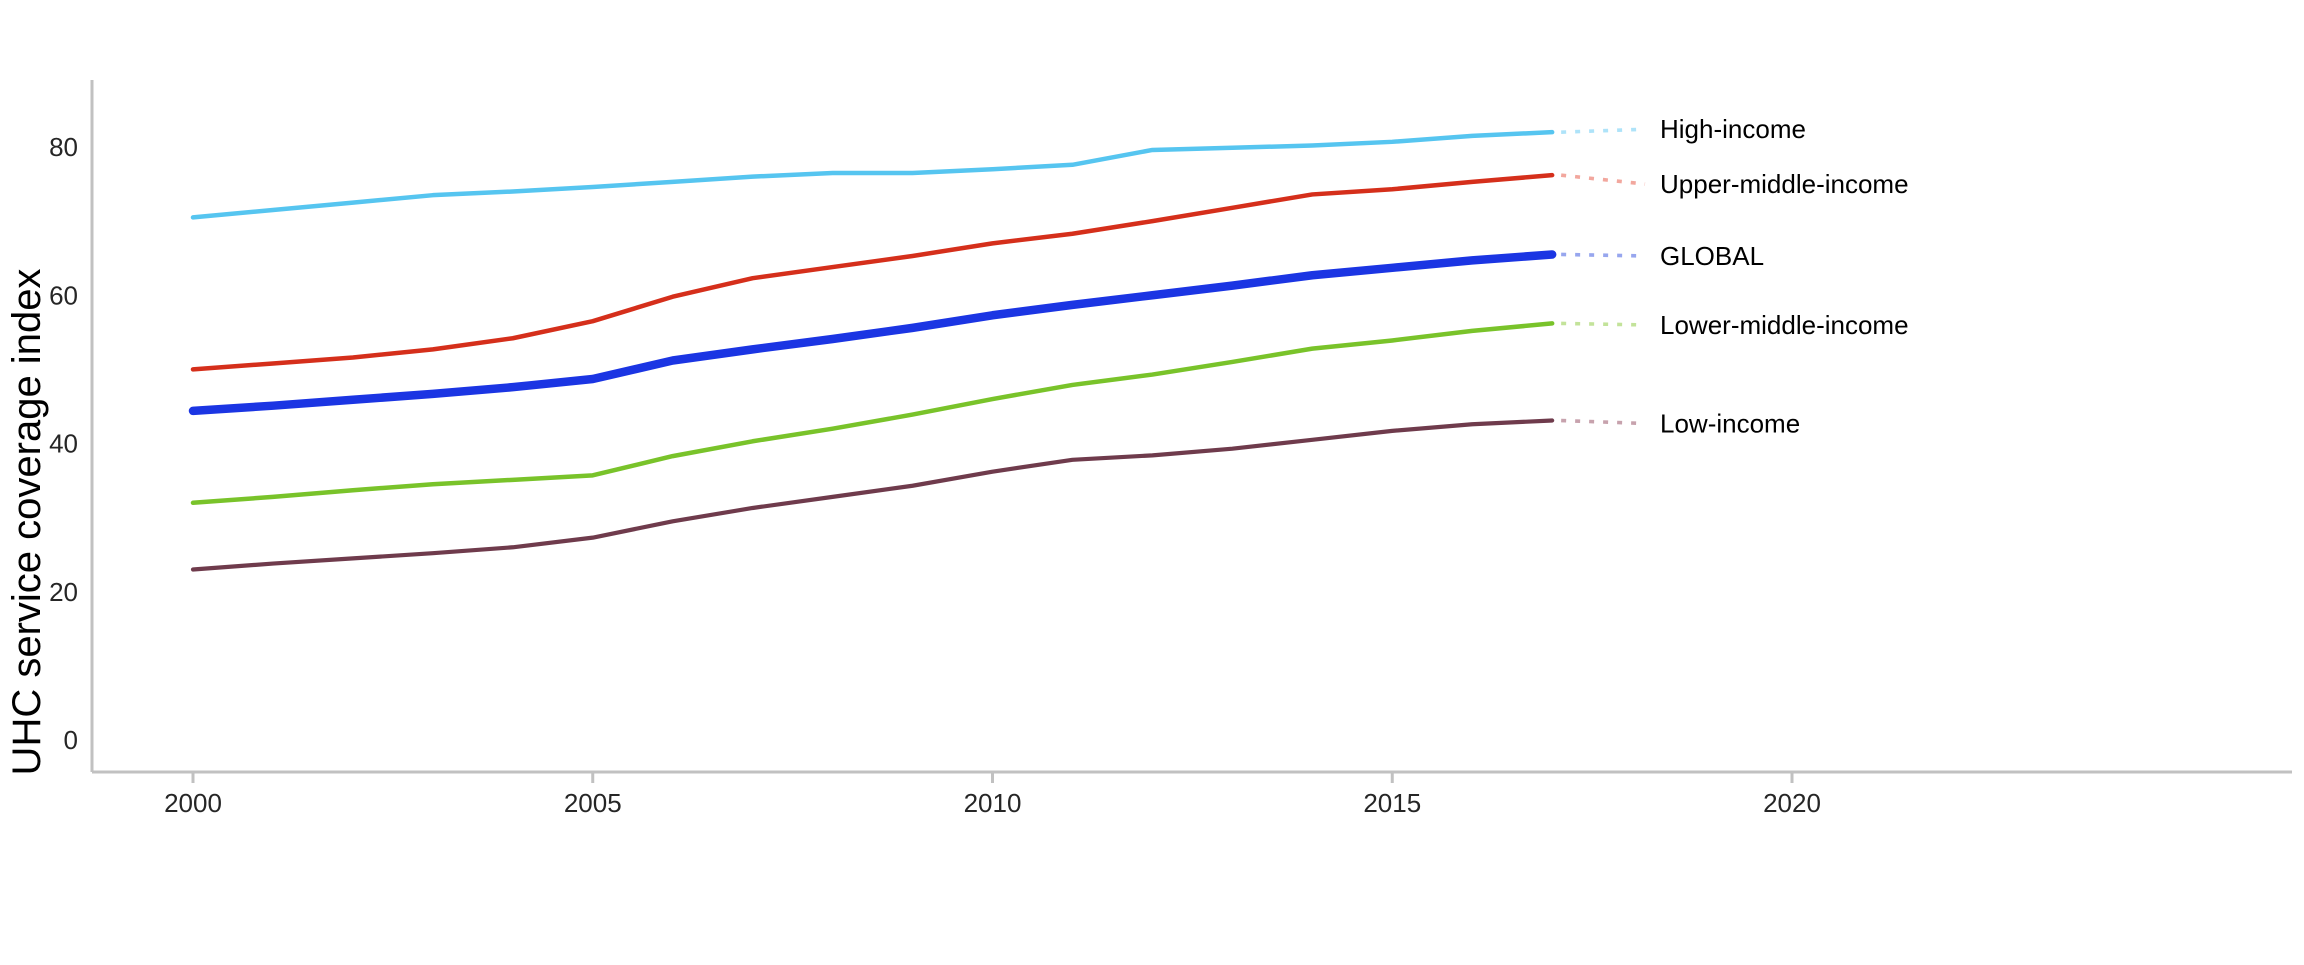  What do you see at coordinates (71, 740) in the screenshot?
I see `y-tick-label: 0` at bounding box center [71, 740].